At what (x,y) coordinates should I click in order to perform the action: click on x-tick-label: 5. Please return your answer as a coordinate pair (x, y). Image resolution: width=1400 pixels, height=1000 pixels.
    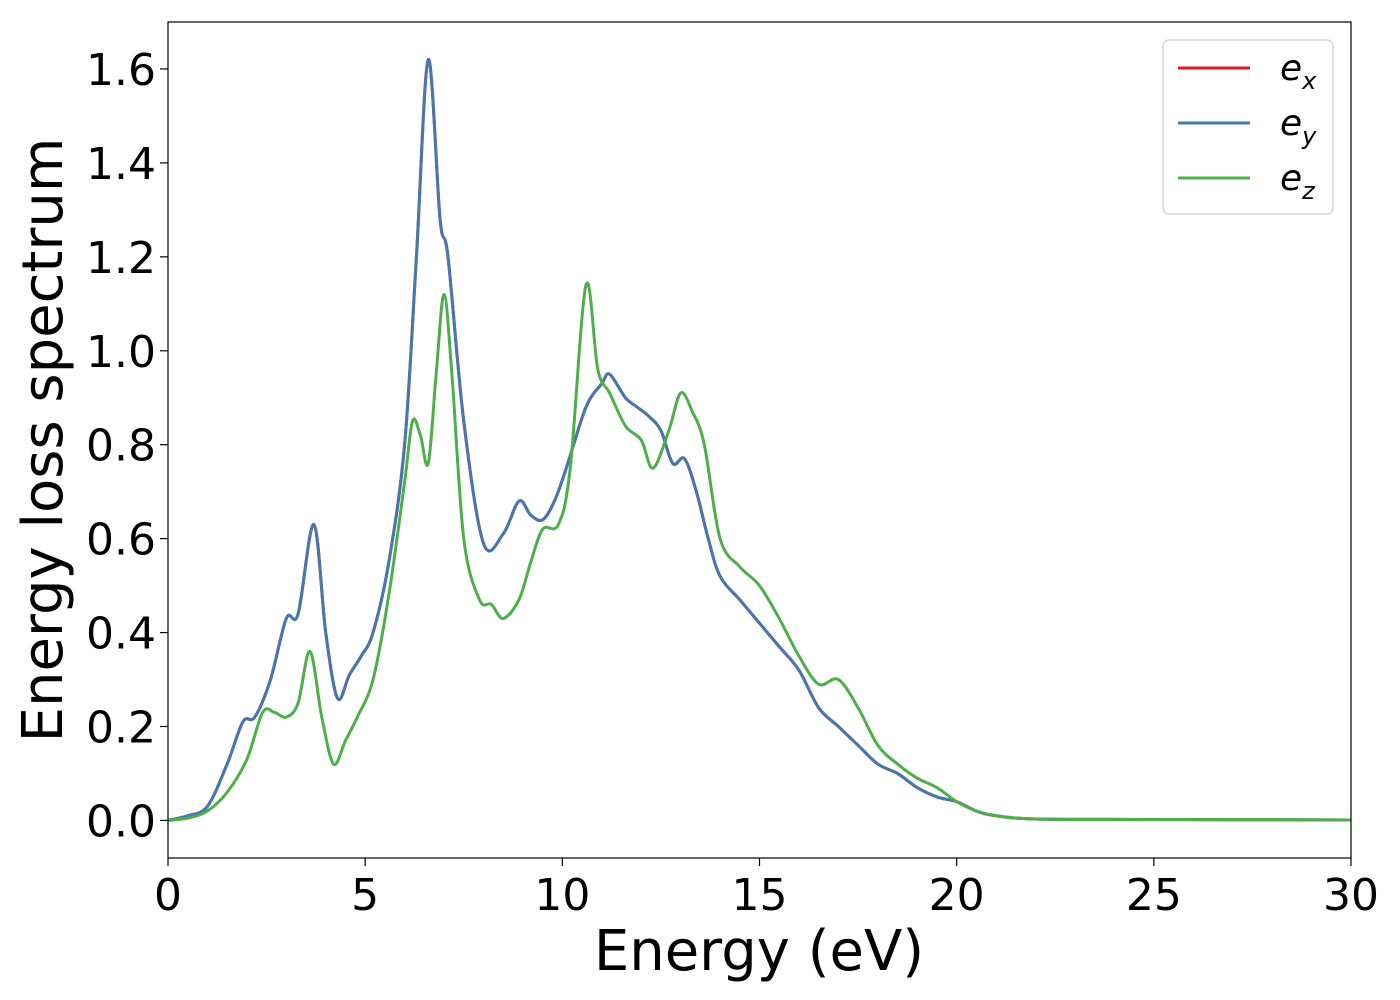
    Looking at the image, I should click on (365, 895).